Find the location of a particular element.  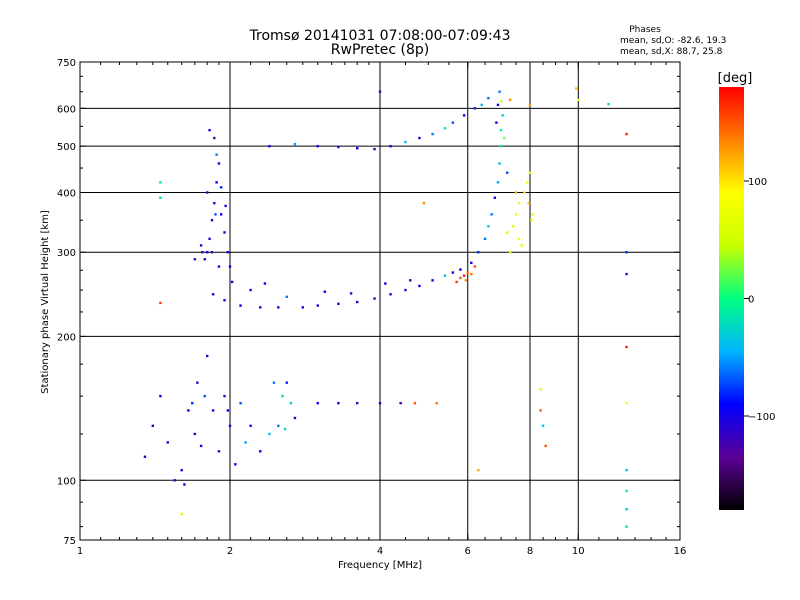

x-tick-label: 8 is located at coordinates (530, 551).